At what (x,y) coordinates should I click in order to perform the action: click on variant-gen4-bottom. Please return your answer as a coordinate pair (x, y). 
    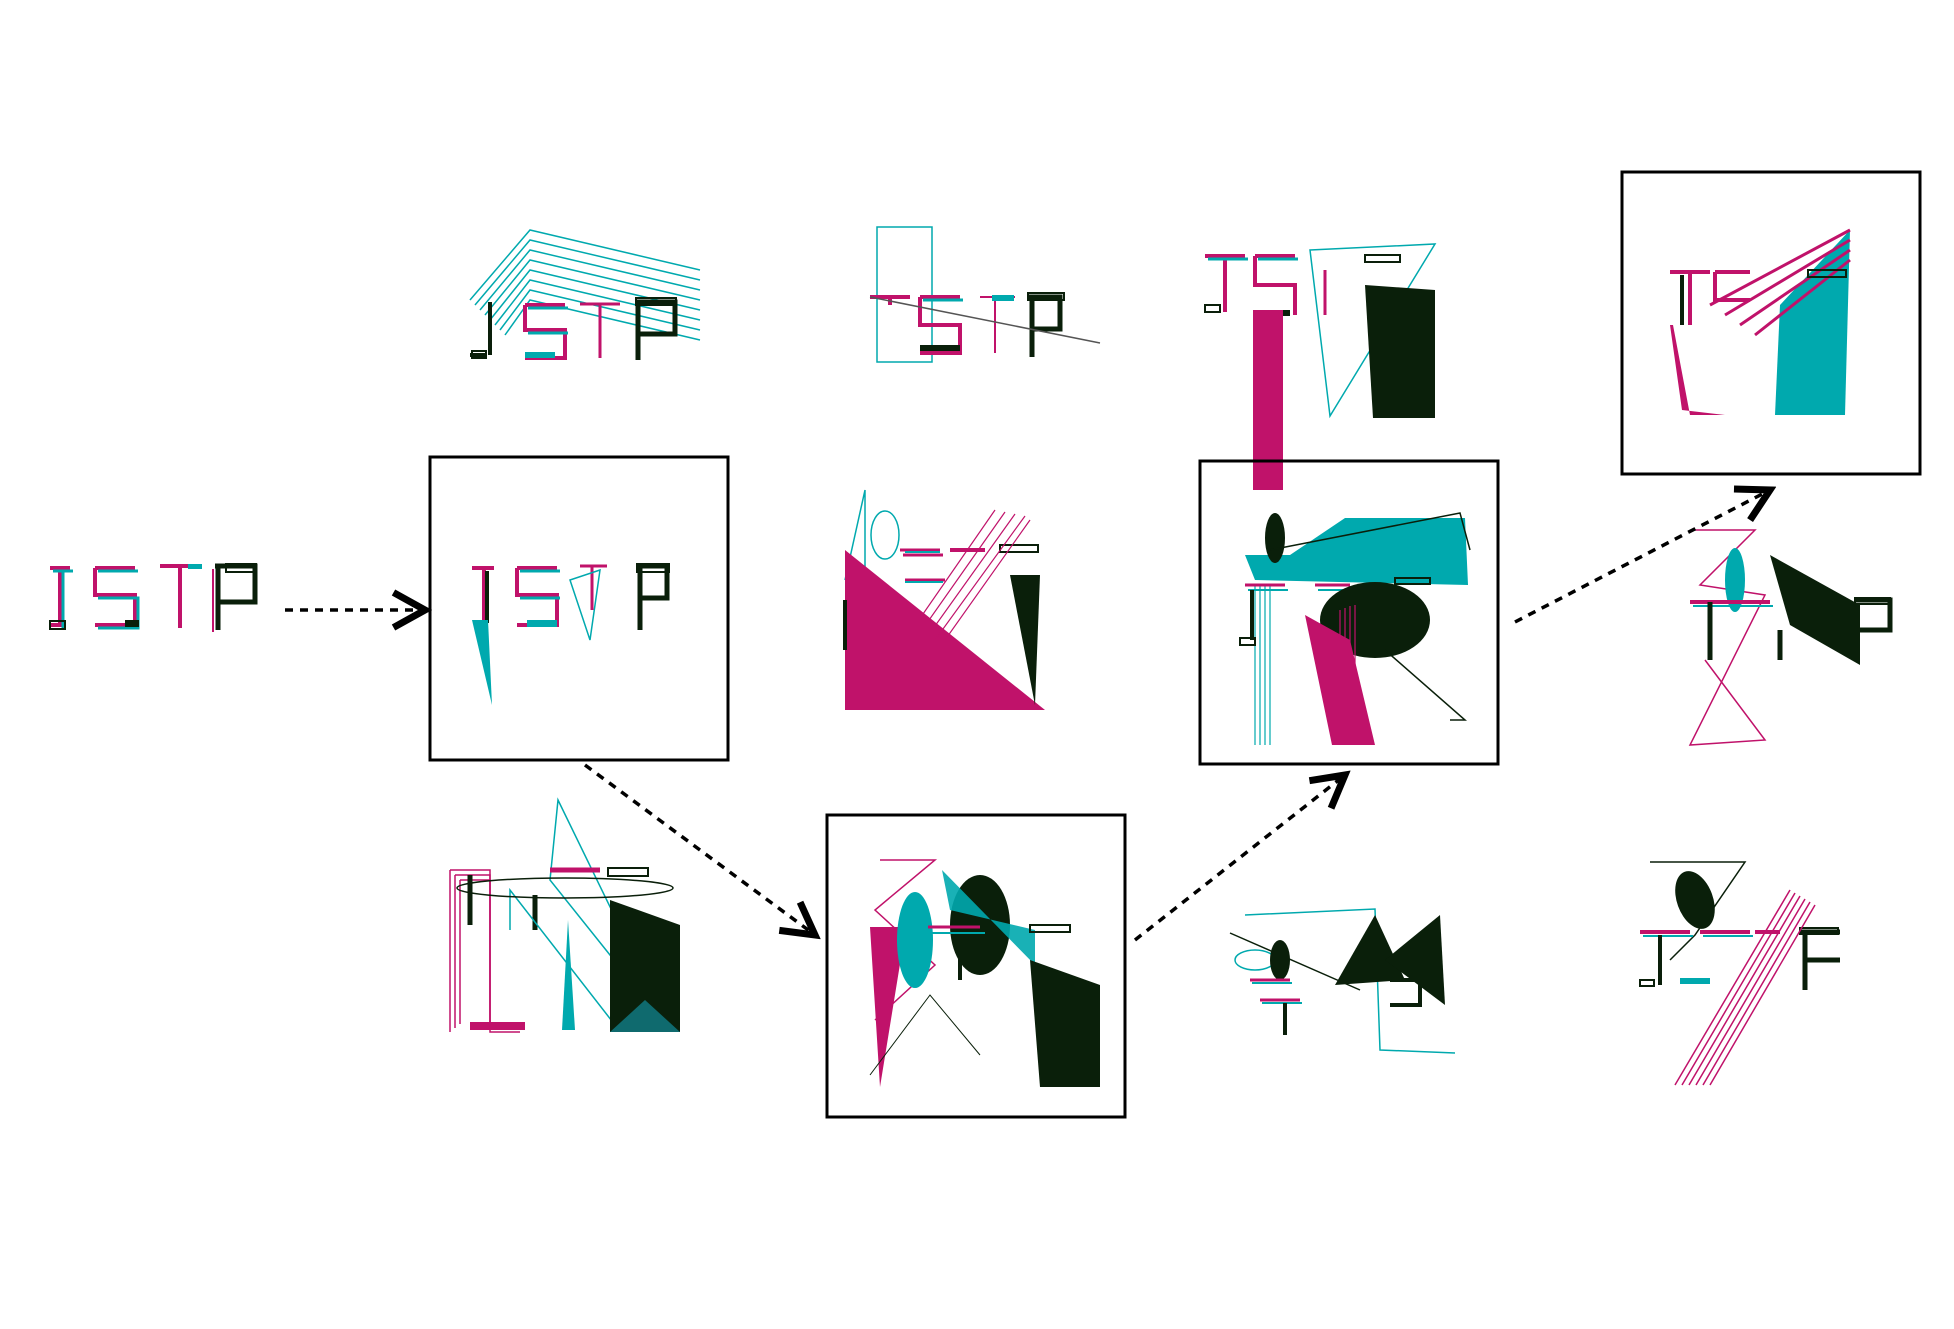
    Looking at the image, I should click on (1739, 973).